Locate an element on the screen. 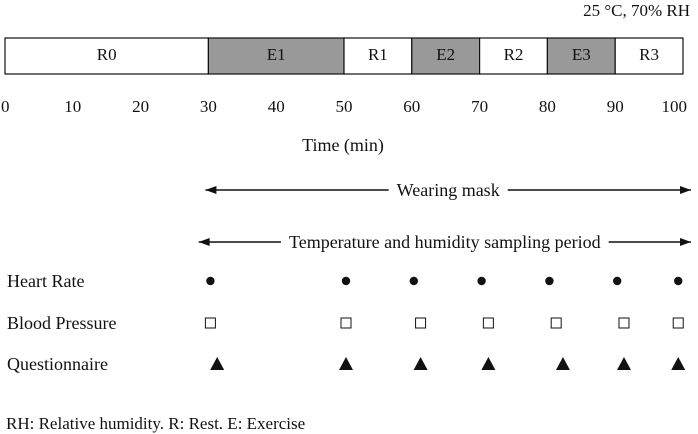 The image size is (698, 434). period-label: Wearing mask is located at coordinates (448, 190).